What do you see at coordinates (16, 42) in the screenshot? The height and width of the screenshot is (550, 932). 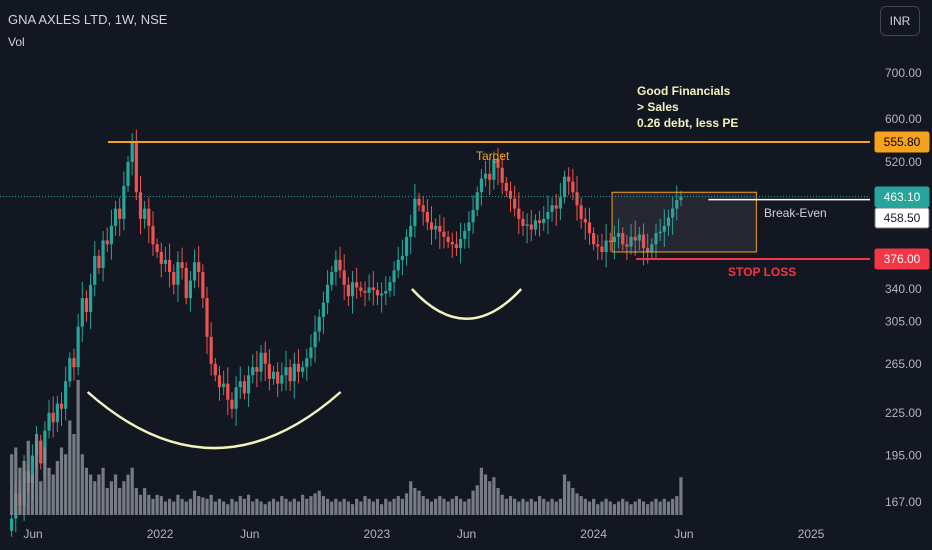 I see `volume-legend: Vol` at bounding box center [16, 42].